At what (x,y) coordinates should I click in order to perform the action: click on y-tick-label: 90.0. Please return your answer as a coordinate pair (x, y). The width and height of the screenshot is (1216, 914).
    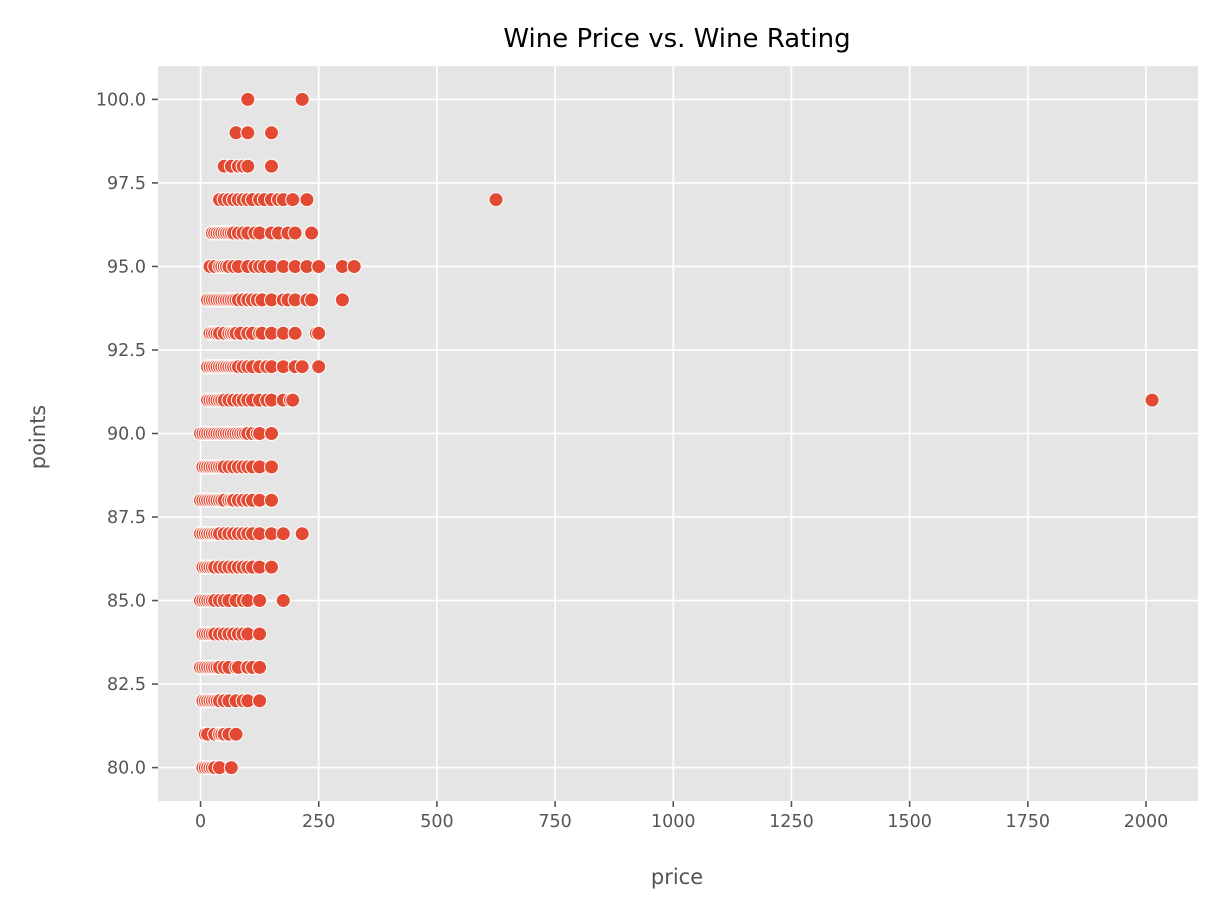
    Looking at the image, I should click on (126, 435).